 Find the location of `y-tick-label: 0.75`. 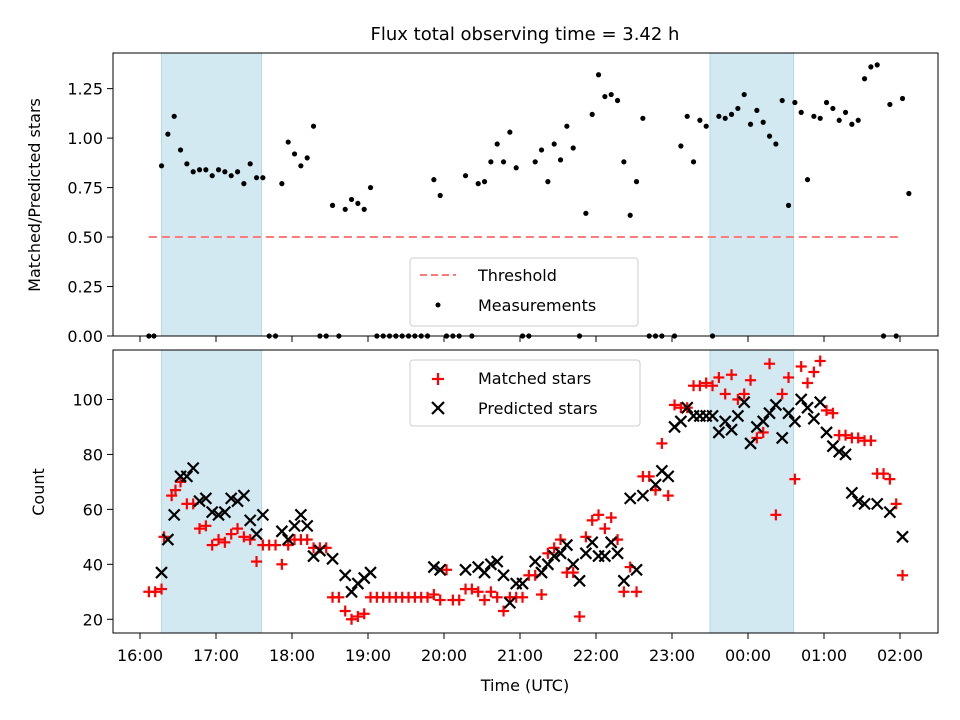

y-tick-label: 0.75 is located at coordinates (85, 188).